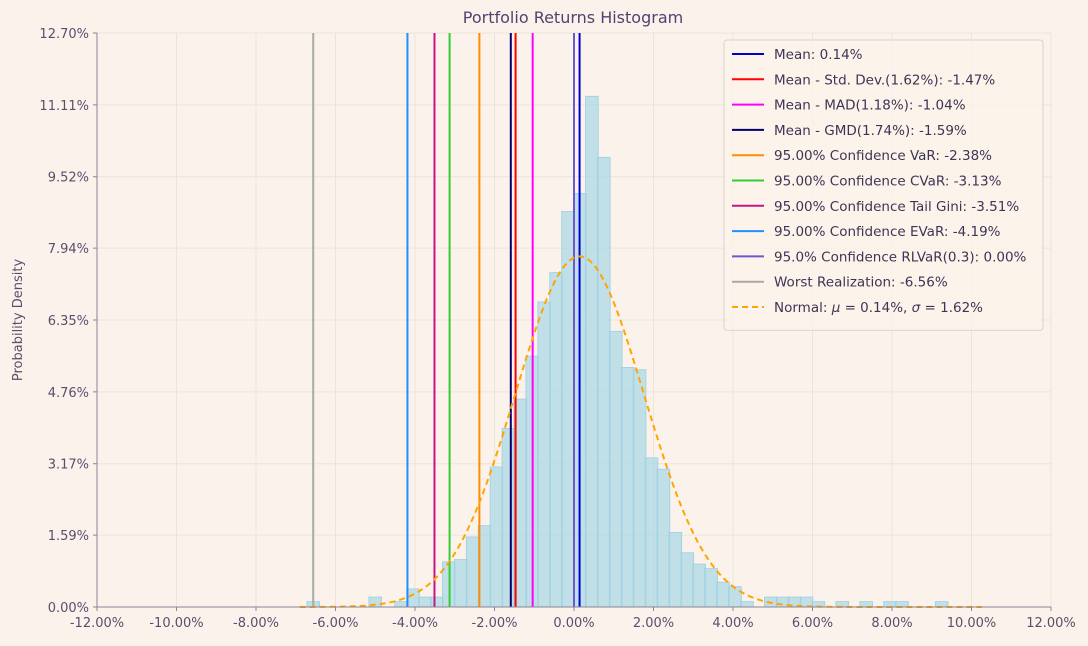 This screenshot has height=646, width=1088. Describe the element at coordinates (884, 80) in the screenshot. I see `legend-entry: Mean - Std. Dev.(1.62%): -1.47%` at that location.